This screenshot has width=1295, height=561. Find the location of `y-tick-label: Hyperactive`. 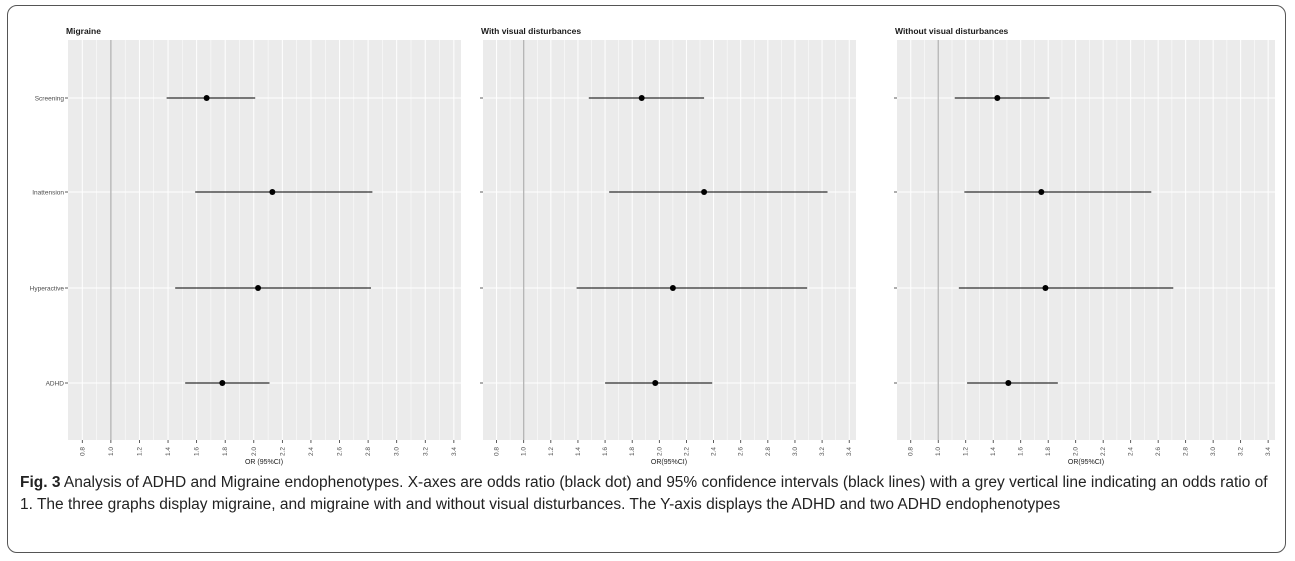

y-tick-label: Hyperactive is located at coordinates (47, 289).